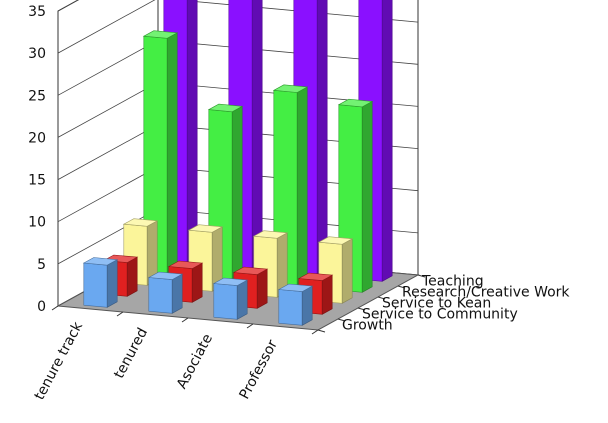 Image resolution: width=608 pixels, height=423 pixels. Describe the element at coordinates (436, 304) in the screenshot. I see `series-label: Service to Kean` at that location.